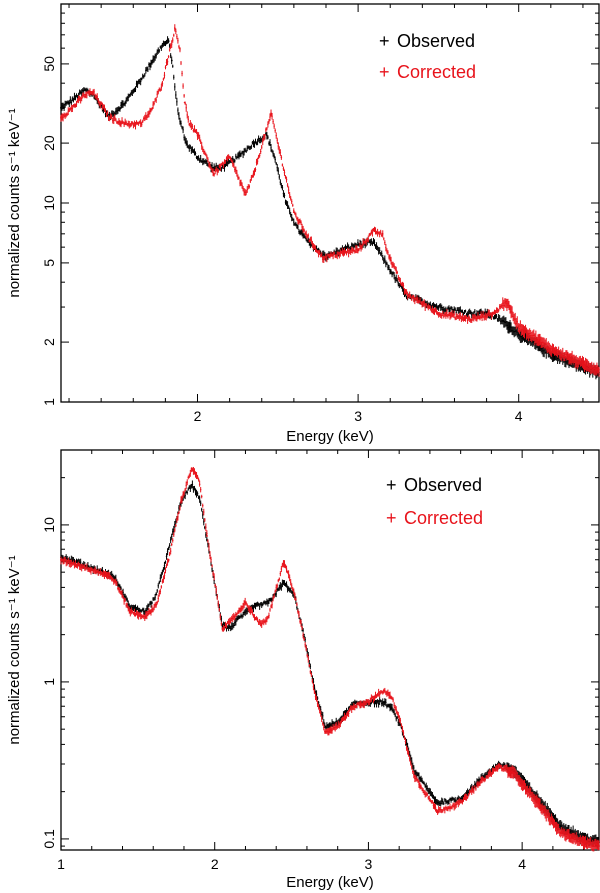  Describe the element at coordinates (49, 143) in the screenshot. I see `top-y-tick-label: 20` at that location.